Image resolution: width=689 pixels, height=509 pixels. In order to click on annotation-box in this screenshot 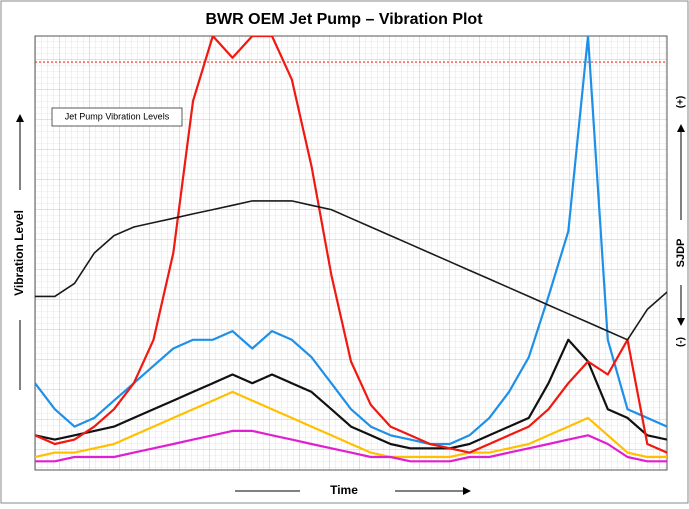, I will do `click(117, 117)`.